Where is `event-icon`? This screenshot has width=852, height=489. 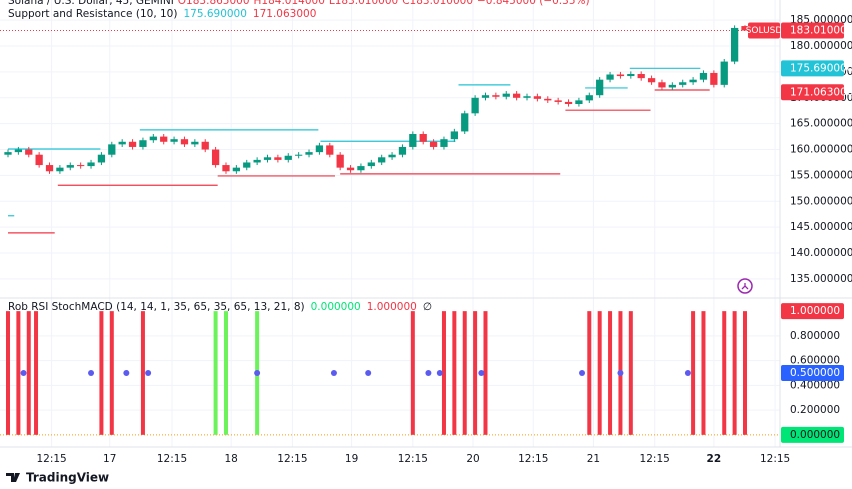
event-icon is located at coordinates (745, 286).